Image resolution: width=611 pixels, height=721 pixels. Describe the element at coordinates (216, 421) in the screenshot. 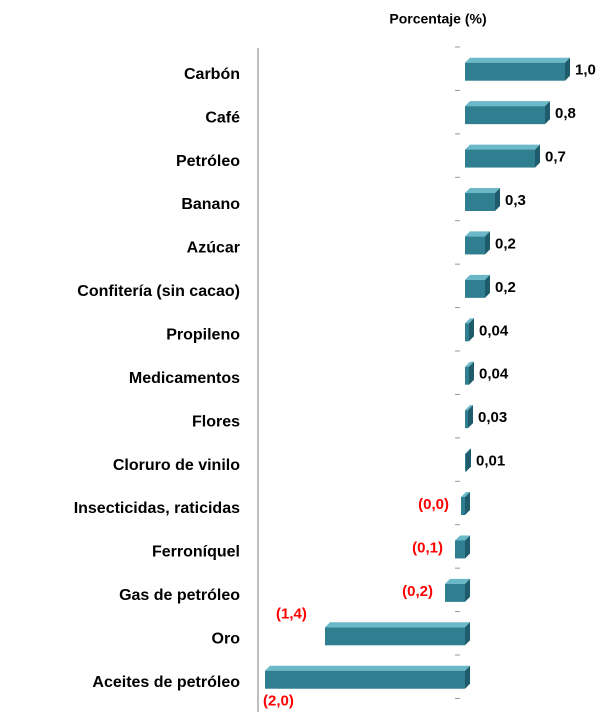

I see `category-label: Flores` at that location.